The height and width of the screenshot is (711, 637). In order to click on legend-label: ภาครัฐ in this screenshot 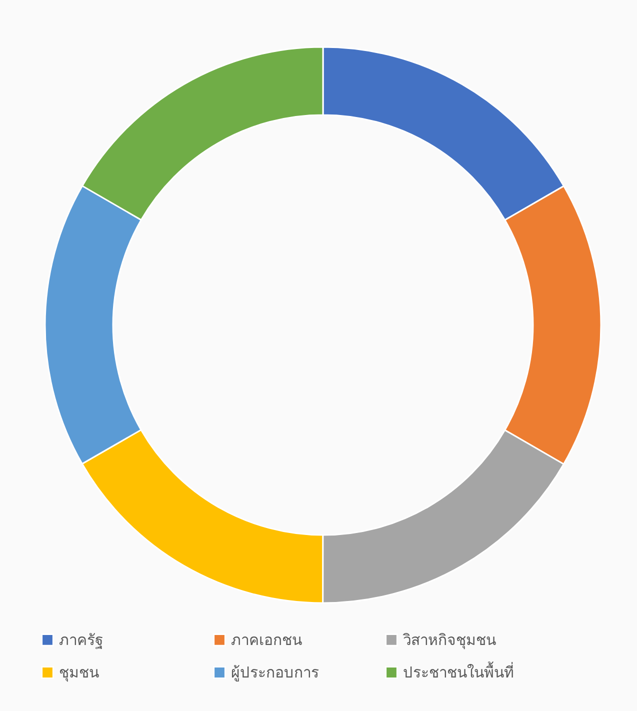, I will do `click(81, 639)`.